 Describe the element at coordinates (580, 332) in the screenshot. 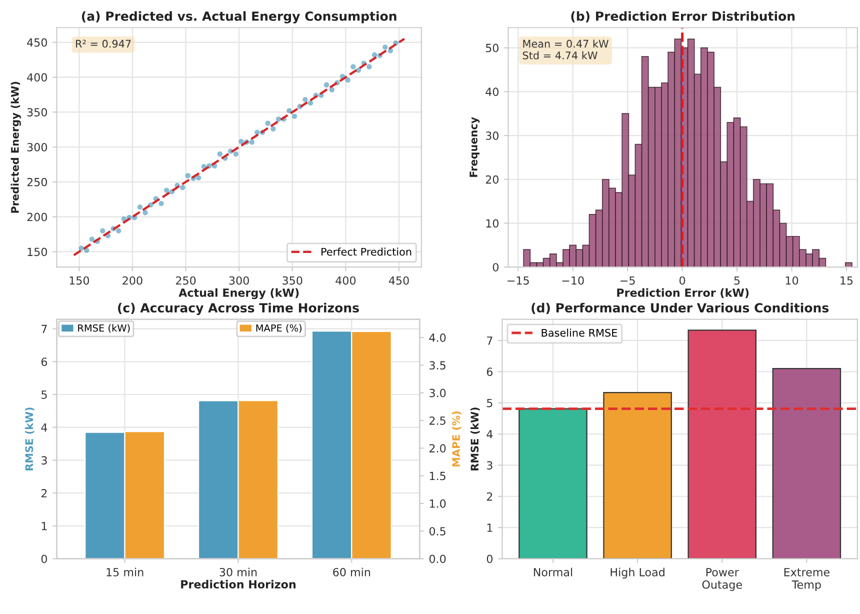

I see `legend-label: Baseline RMSE` at that location.